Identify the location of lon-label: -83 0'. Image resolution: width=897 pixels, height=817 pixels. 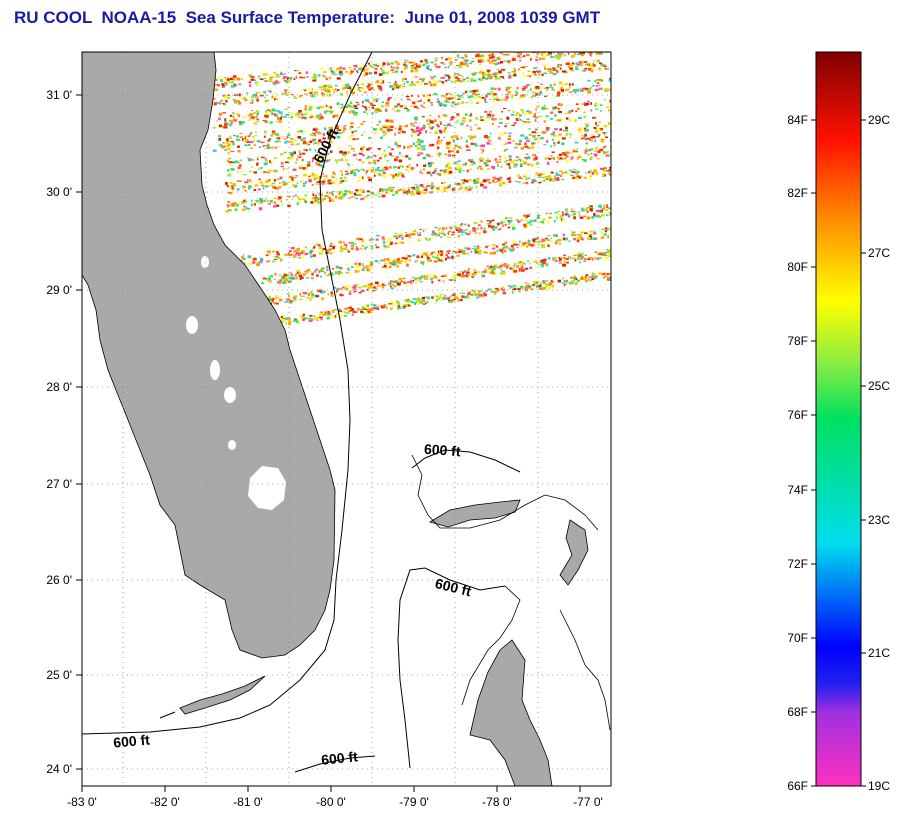
(82, 802).